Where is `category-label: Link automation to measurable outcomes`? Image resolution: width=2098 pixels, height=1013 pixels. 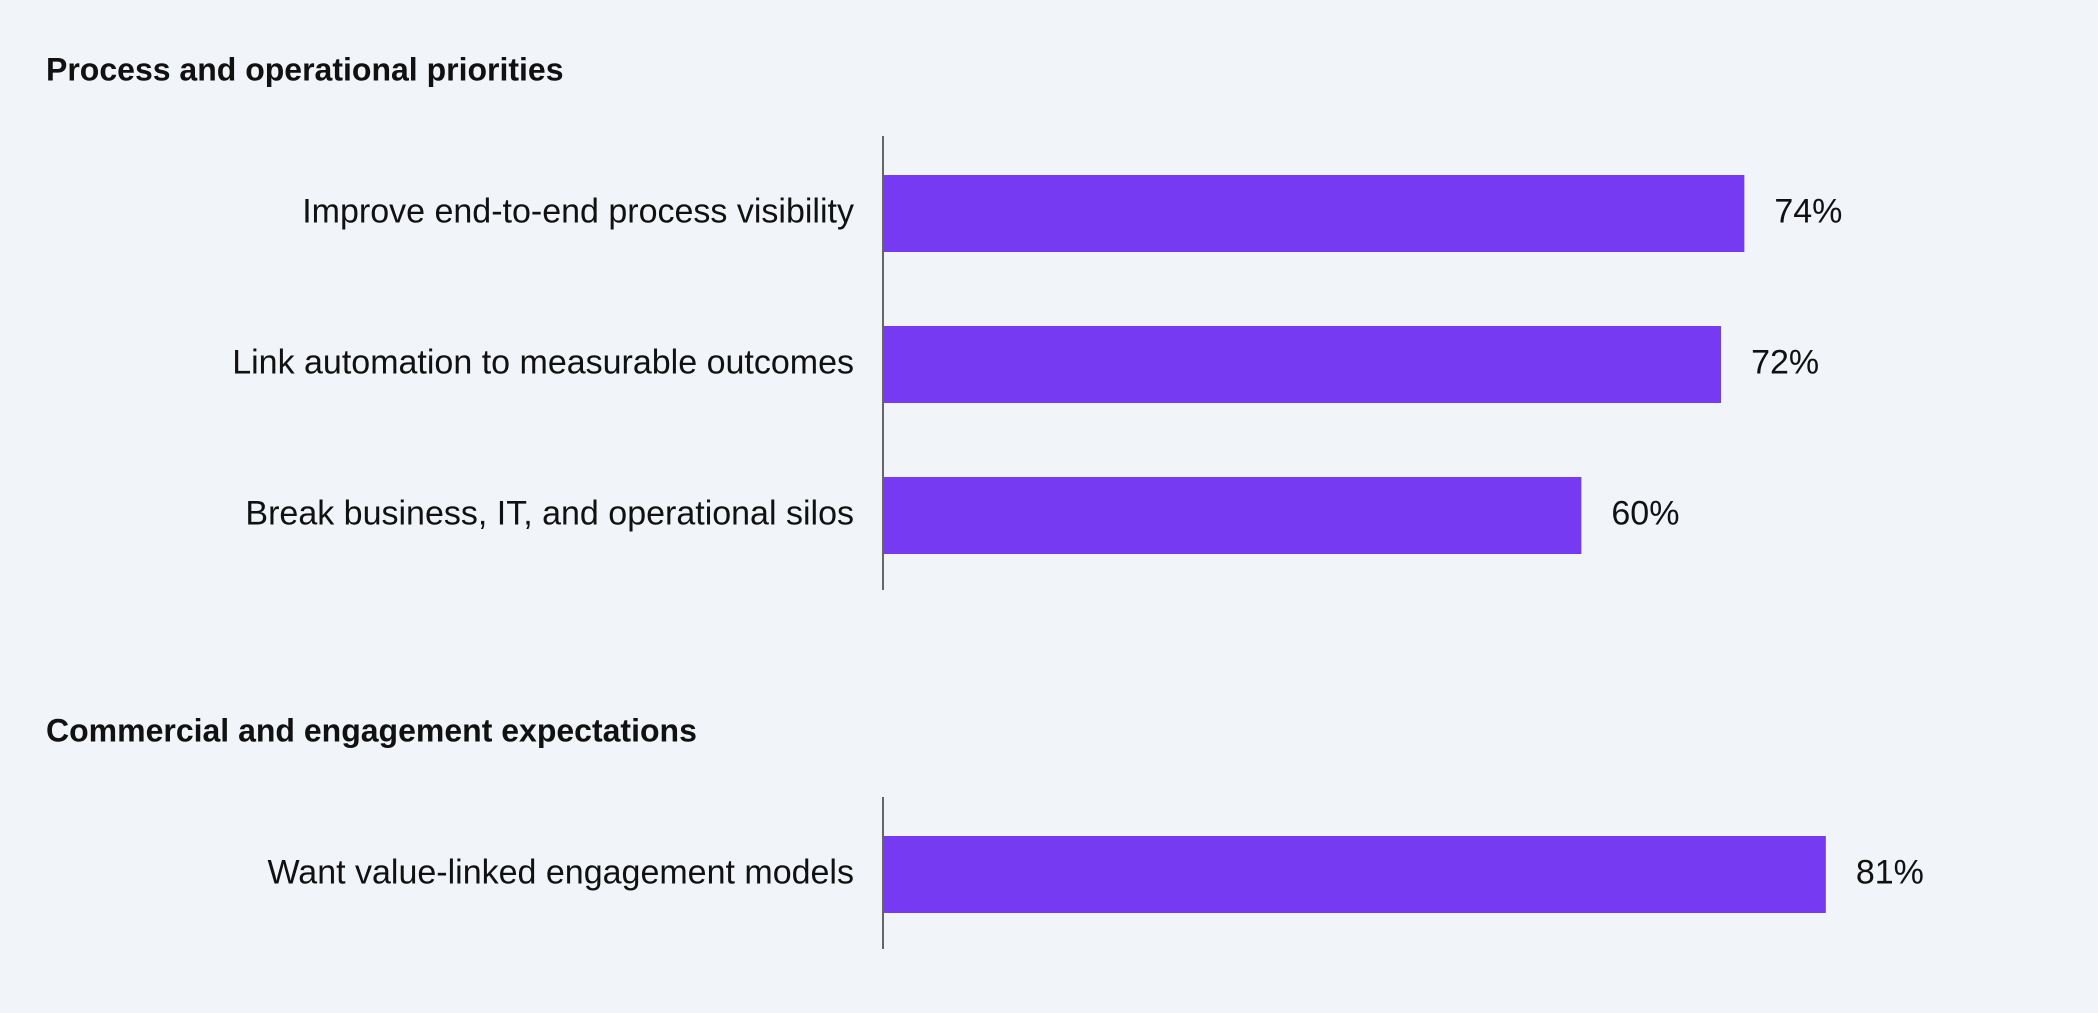 category-label: Link automation to measurable outcomes is located at coordinates (543, 362).